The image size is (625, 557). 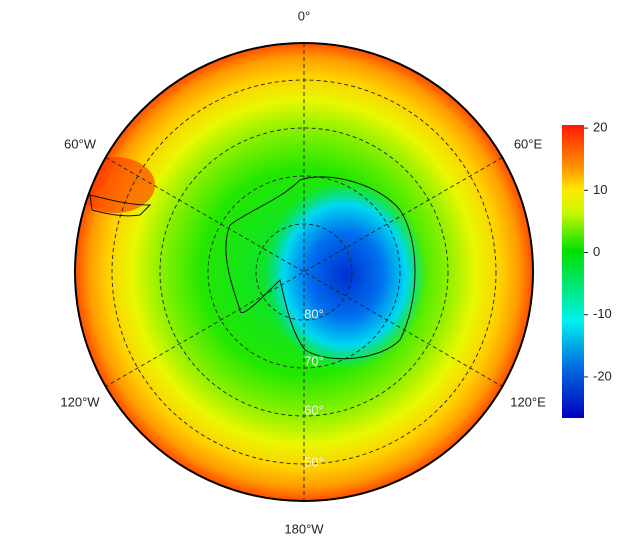 What do you see at coordinates (314, 313) in the screenshot?
I see `latitude-label: 80°` at bounding box center [314, 313].